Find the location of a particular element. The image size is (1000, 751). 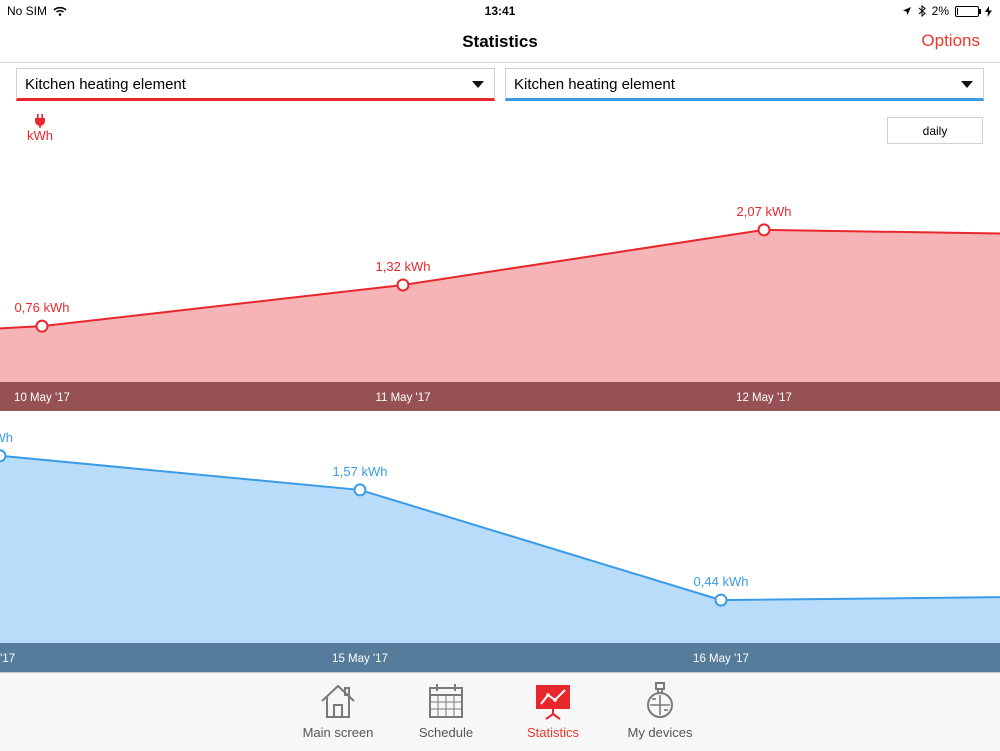

tab-main-screen: Main screen is located at coordinates (338, 710).